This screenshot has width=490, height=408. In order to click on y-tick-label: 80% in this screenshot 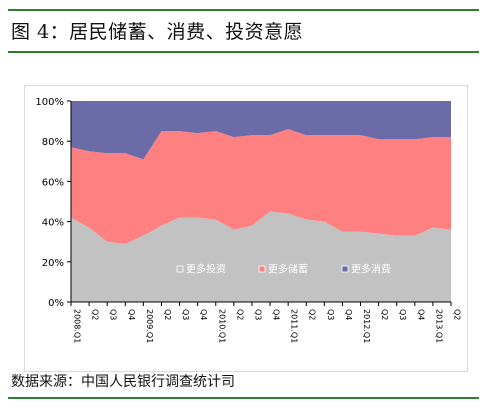, I will do `click(53, 142)`.